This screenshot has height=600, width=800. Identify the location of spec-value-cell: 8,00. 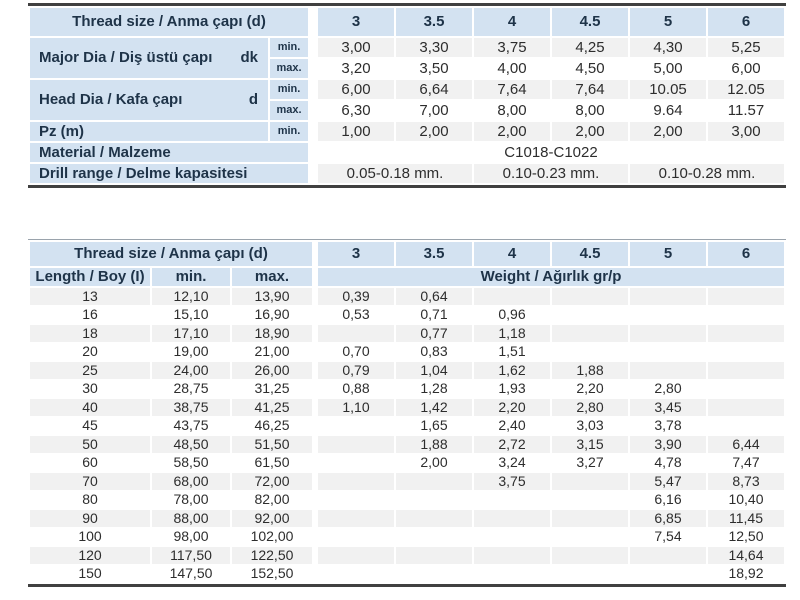
(590, 110).